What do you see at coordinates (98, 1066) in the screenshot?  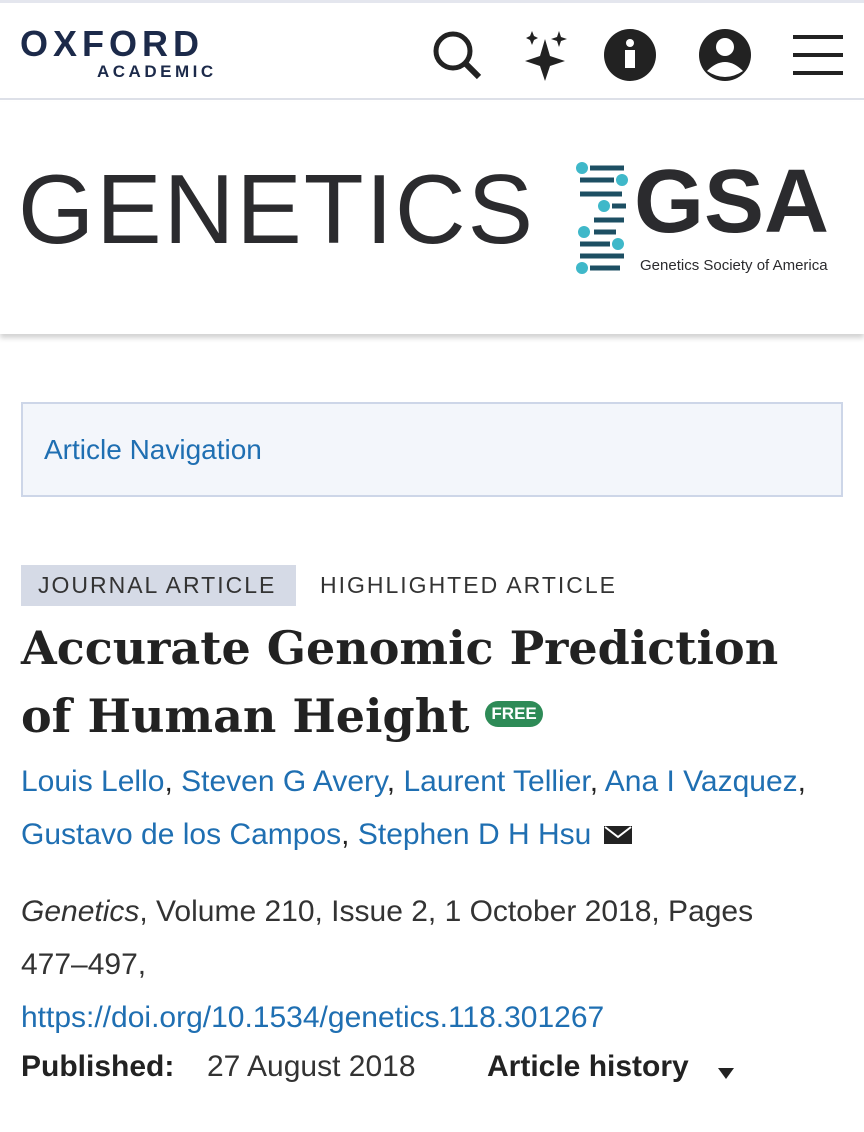 I see `published-label: Published:` at bounding box center [98, 1066].